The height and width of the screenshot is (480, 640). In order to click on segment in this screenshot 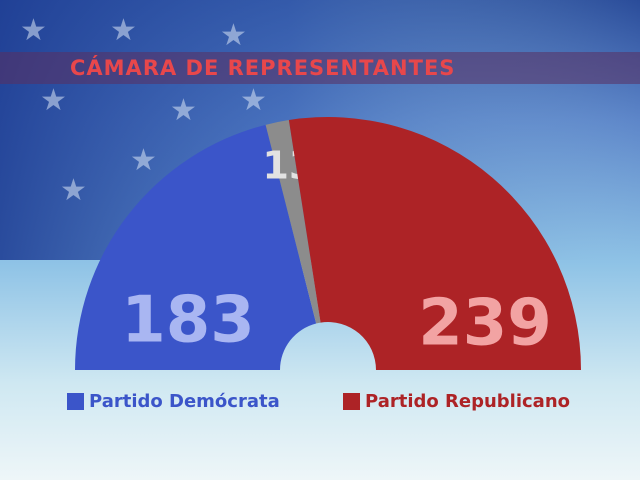, I will do `click(293, 222)`.